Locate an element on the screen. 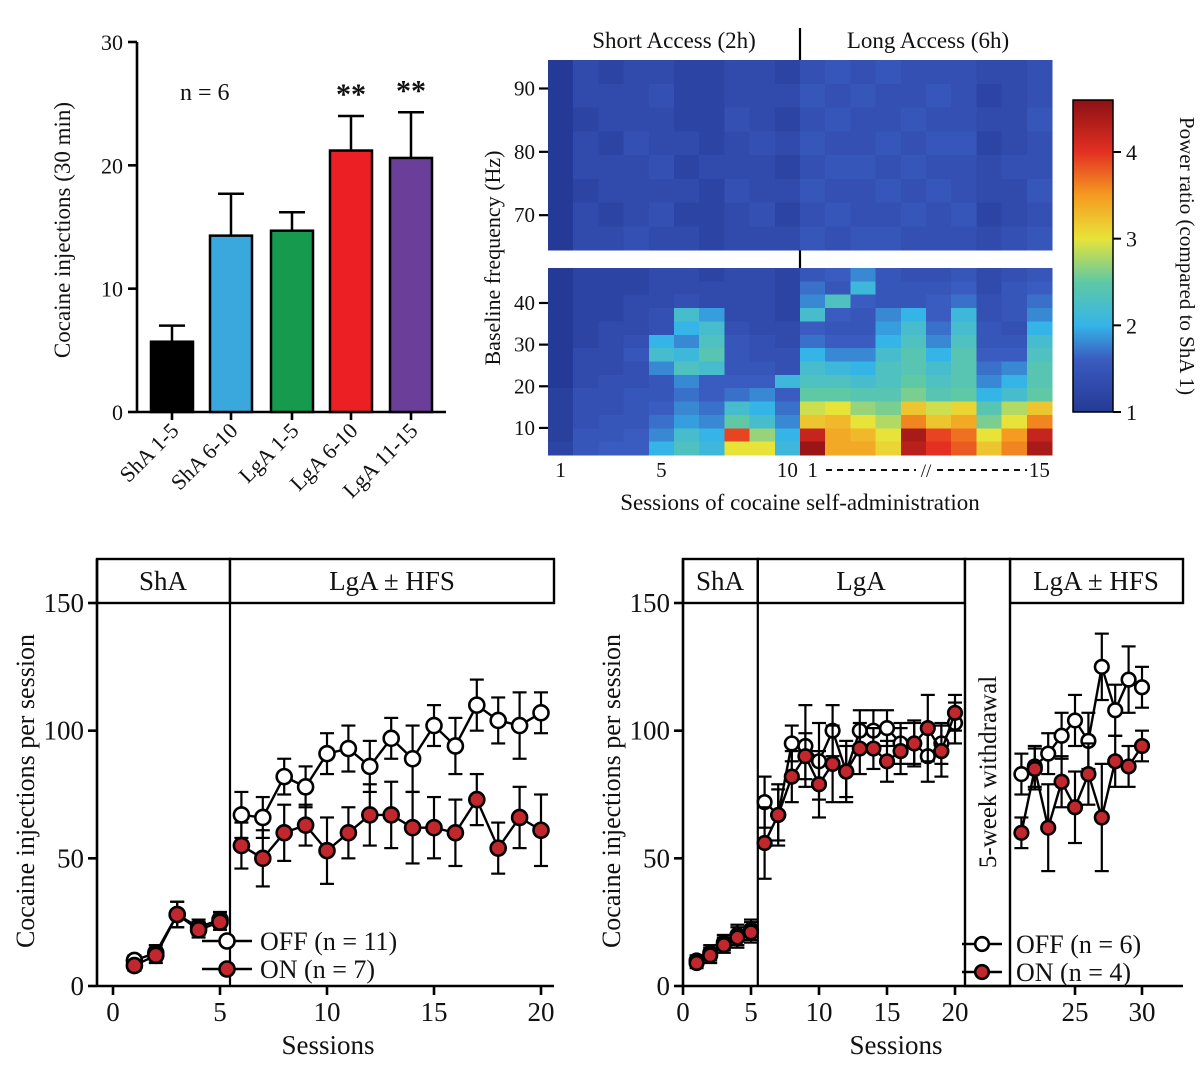 This screenshot has width=1200, height=1074. heatmap-y-axis-label: Baseline frequency (Hz) is located at coordinates (492, 257).